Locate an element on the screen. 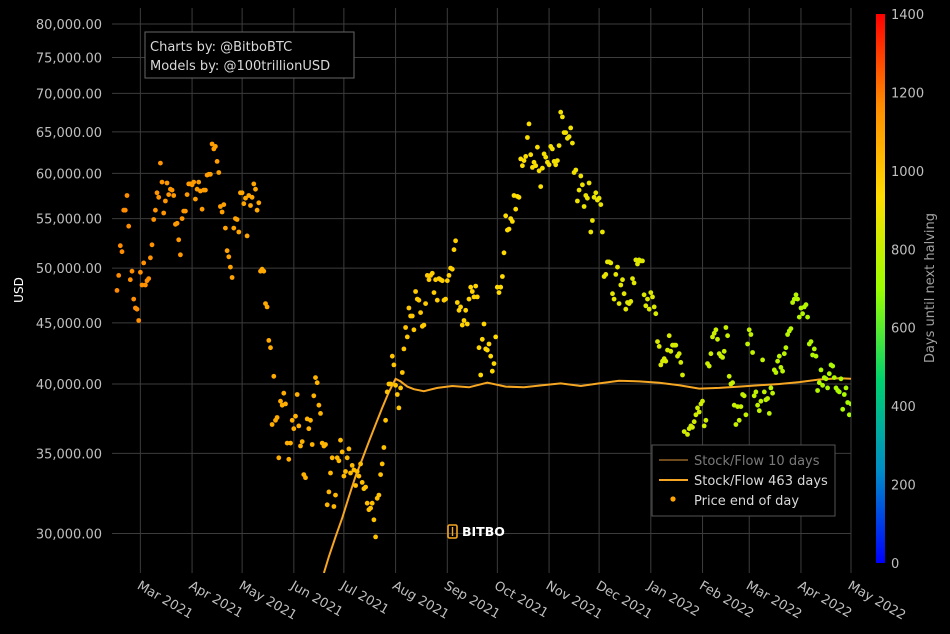 This screenshot has height=634, width=950. y-tick-label: 80,000.00 is located at coordinates (69, 25).